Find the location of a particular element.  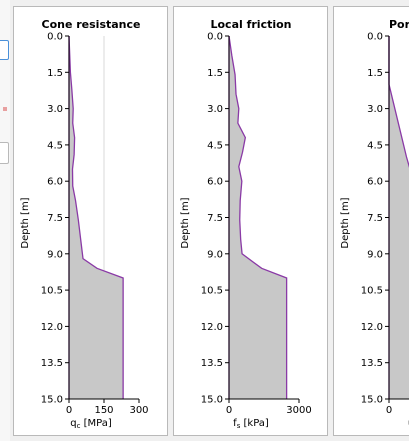

axes-layer: 0.0 1.5 3.0 4.5 6.0 7.5 9.0 10.5 12.0 13.5 15.00 is located at coordinates (385, 224).